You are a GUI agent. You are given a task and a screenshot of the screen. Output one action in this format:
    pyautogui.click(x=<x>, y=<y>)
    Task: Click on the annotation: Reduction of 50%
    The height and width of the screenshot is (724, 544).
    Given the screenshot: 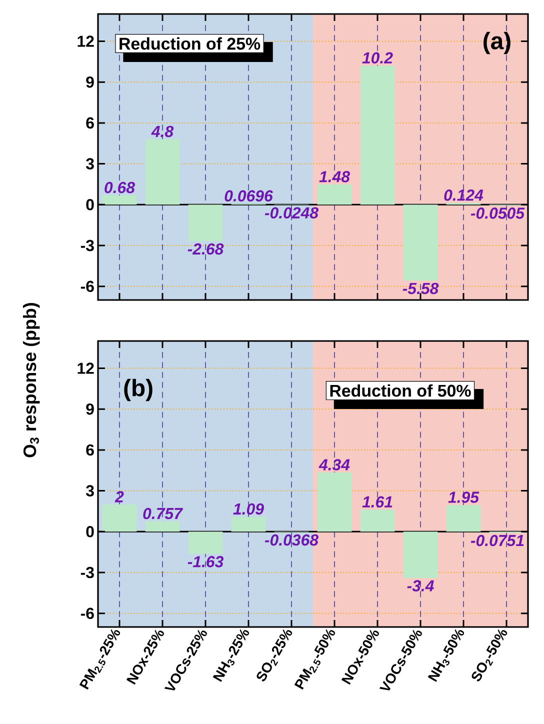 What is the action you would take?
    pyautogui.click(x=400, y=390)
    